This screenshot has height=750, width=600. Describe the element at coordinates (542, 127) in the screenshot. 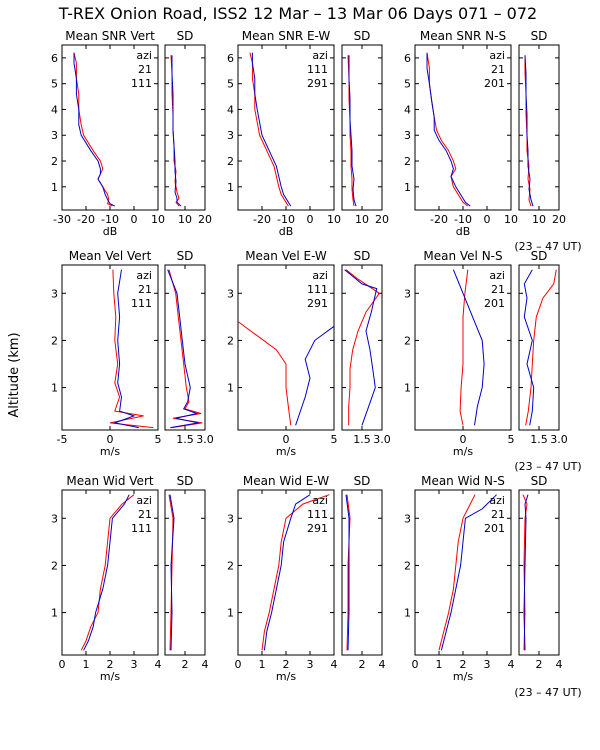

I see `panel-5: SD 10 20` at that location.